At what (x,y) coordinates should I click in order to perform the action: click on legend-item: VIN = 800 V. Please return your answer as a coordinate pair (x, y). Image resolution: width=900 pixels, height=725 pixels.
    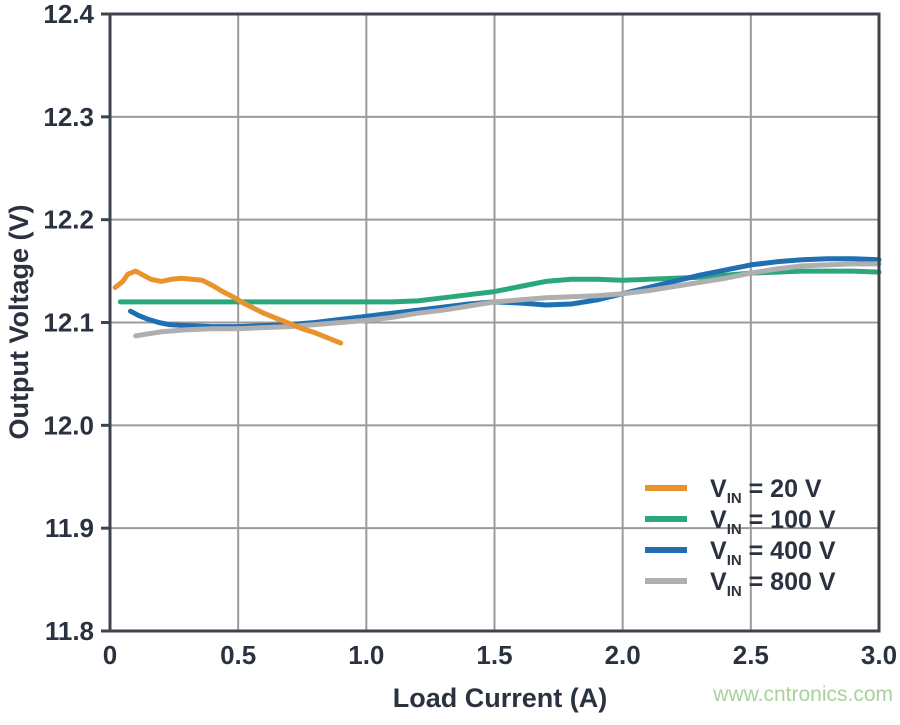
    Looking at the image, I should click on (740, 584).